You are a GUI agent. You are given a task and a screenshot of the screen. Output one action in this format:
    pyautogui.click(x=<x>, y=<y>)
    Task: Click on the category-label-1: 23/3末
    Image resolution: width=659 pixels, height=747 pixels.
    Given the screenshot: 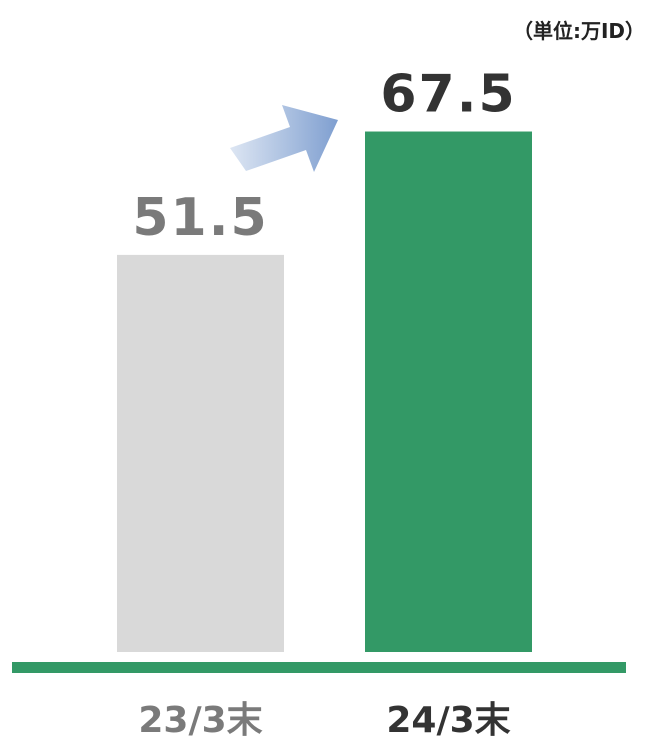 What is the action you would take?
    pyautogui.click(x=200, y=720)
    